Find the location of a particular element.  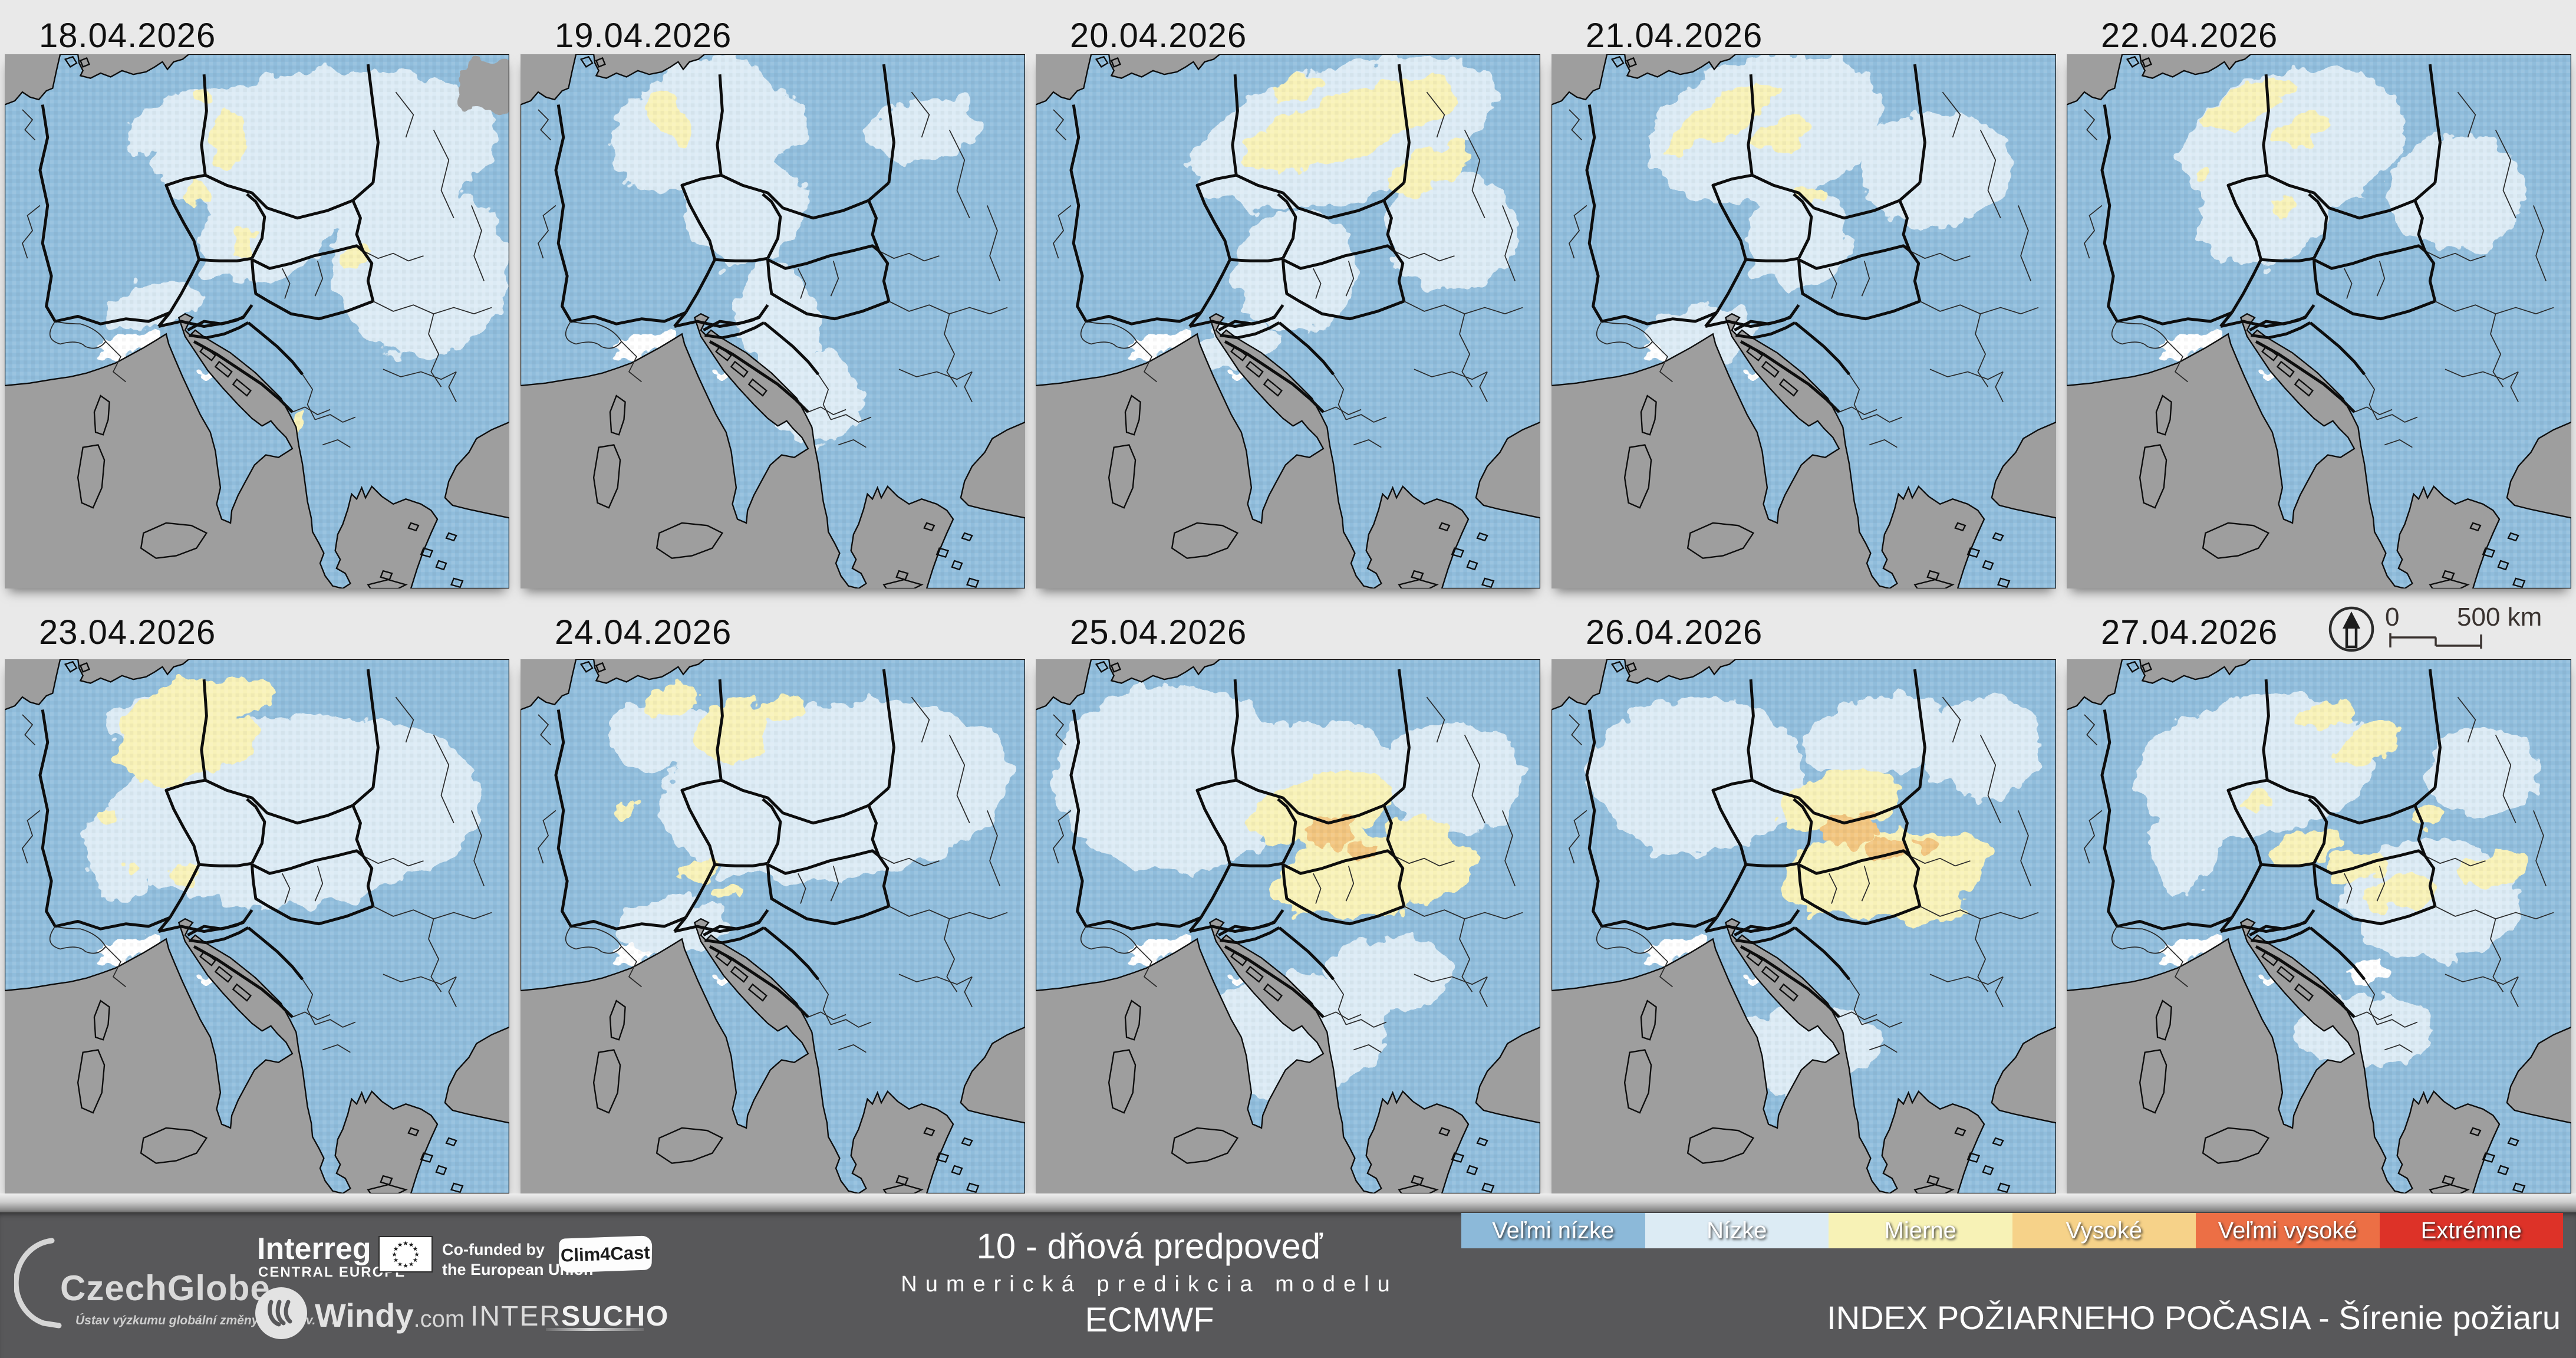

legend-item: Veľmi nízke is located at coordinates (1553, 1230).